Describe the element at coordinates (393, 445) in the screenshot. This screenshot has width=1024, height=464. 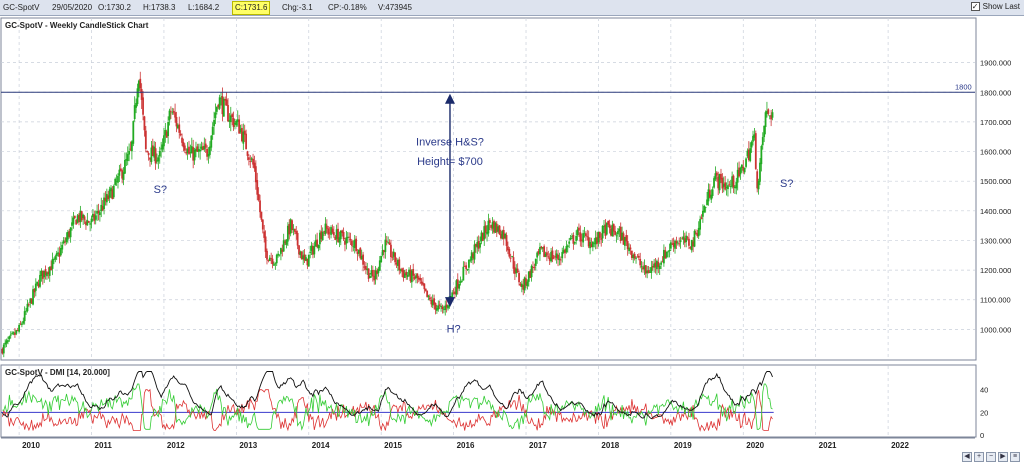
I see `x-tick-label: 2015` at that location.